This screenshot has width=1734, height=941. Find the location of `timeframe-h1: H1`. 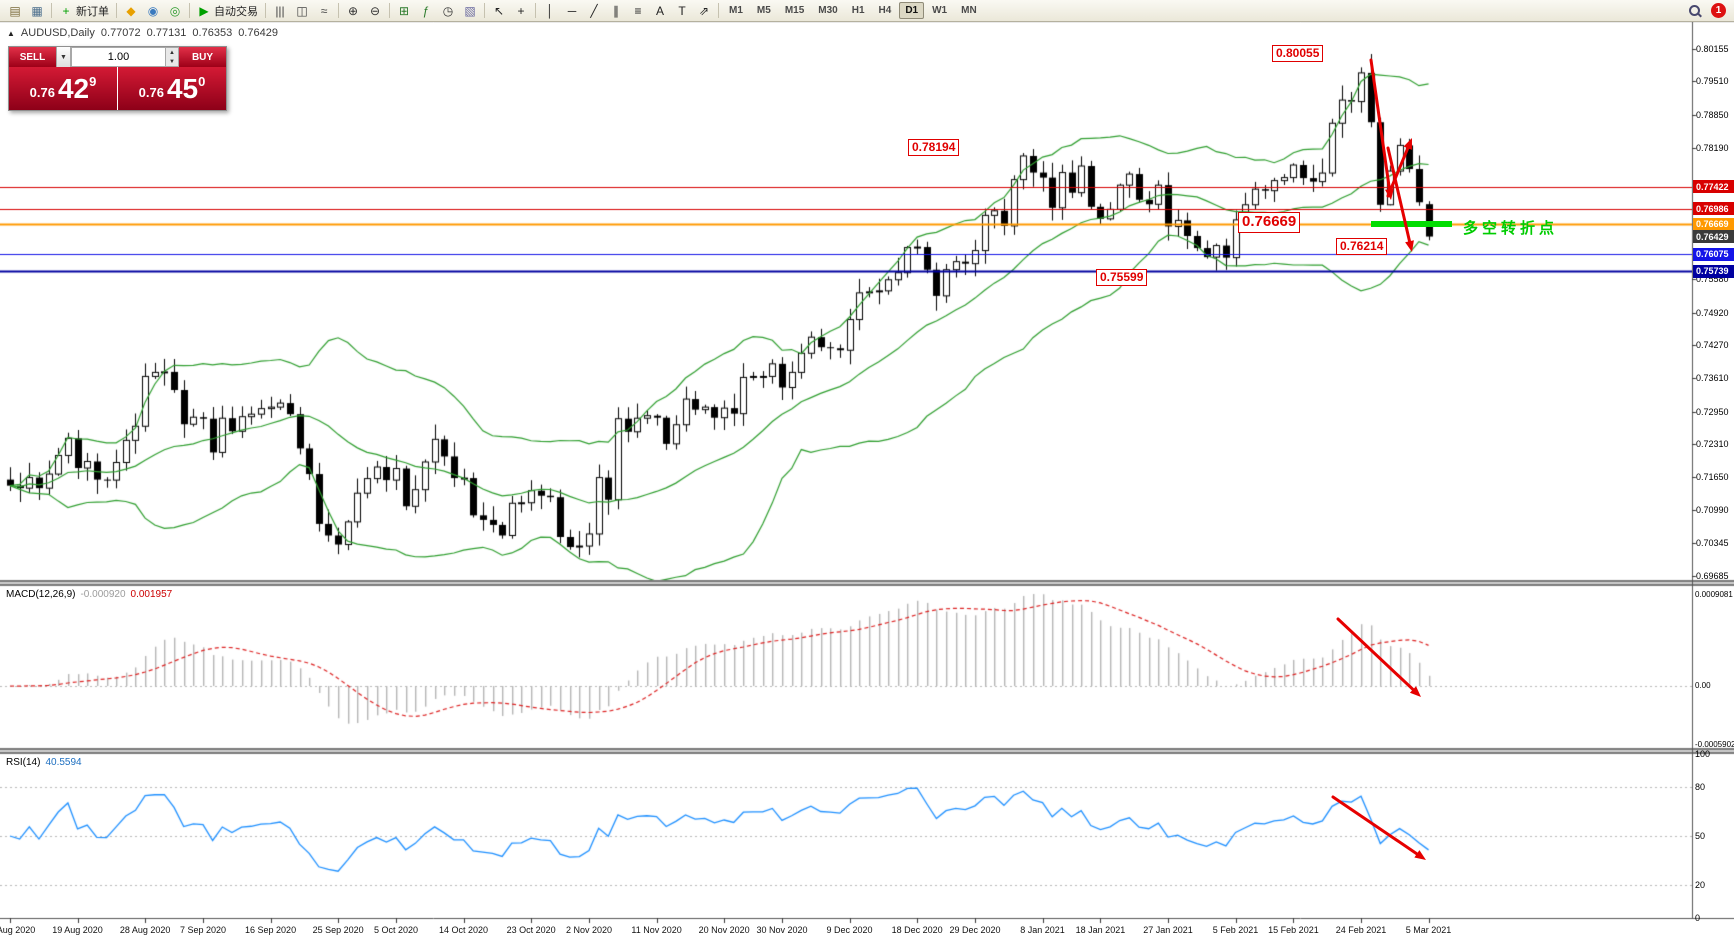

timeframe-h1: H1 is located at coordinates (858, 10).